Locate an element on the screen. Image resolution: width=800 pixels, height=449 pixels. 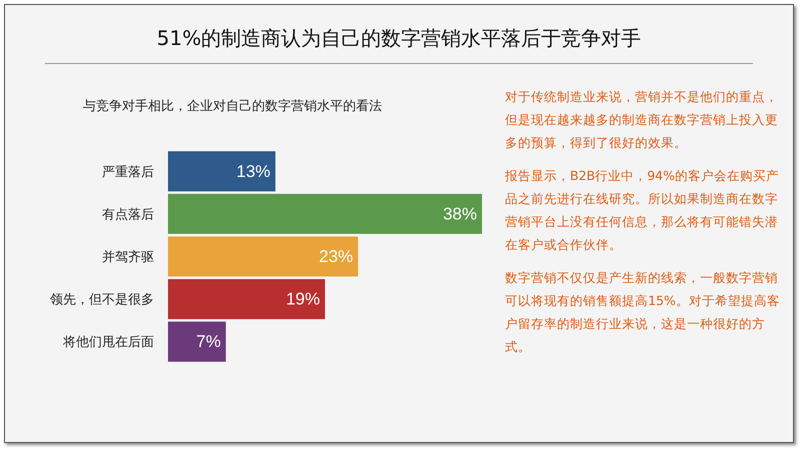
y-tick-label: 有点落后 is located at coordinates (128, 214).